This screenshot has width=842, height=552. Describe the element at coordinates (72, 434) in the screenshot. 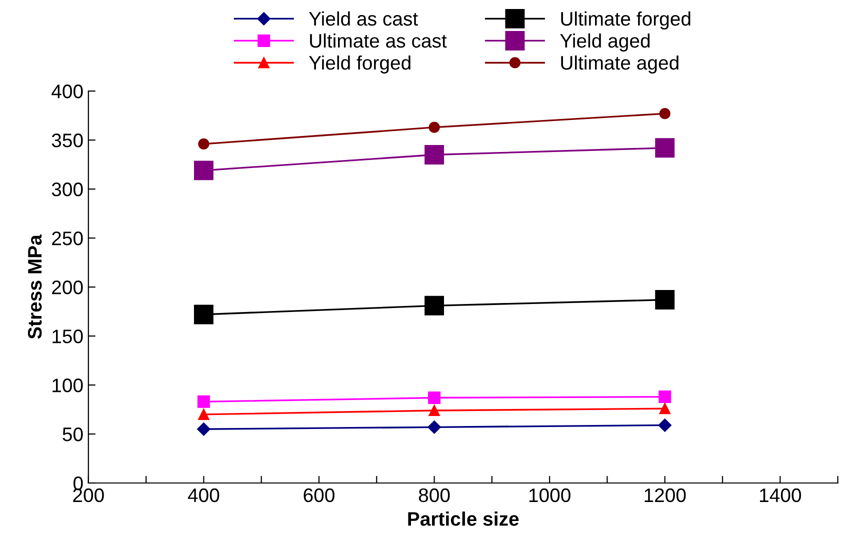

I see `y-tick-label: 50` at that location.